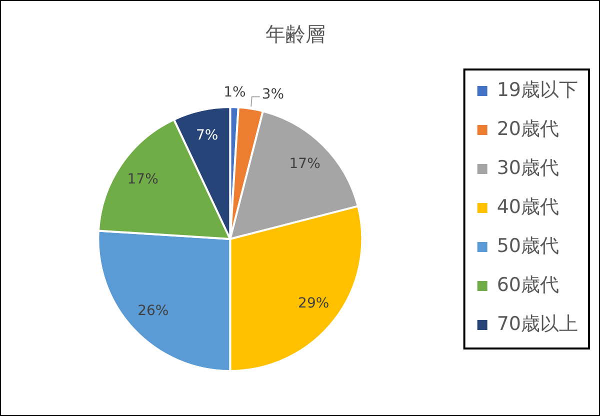 The width and height of the screenshot is (600, 416). I want to click on data-label: 26%, so click(153, 310).